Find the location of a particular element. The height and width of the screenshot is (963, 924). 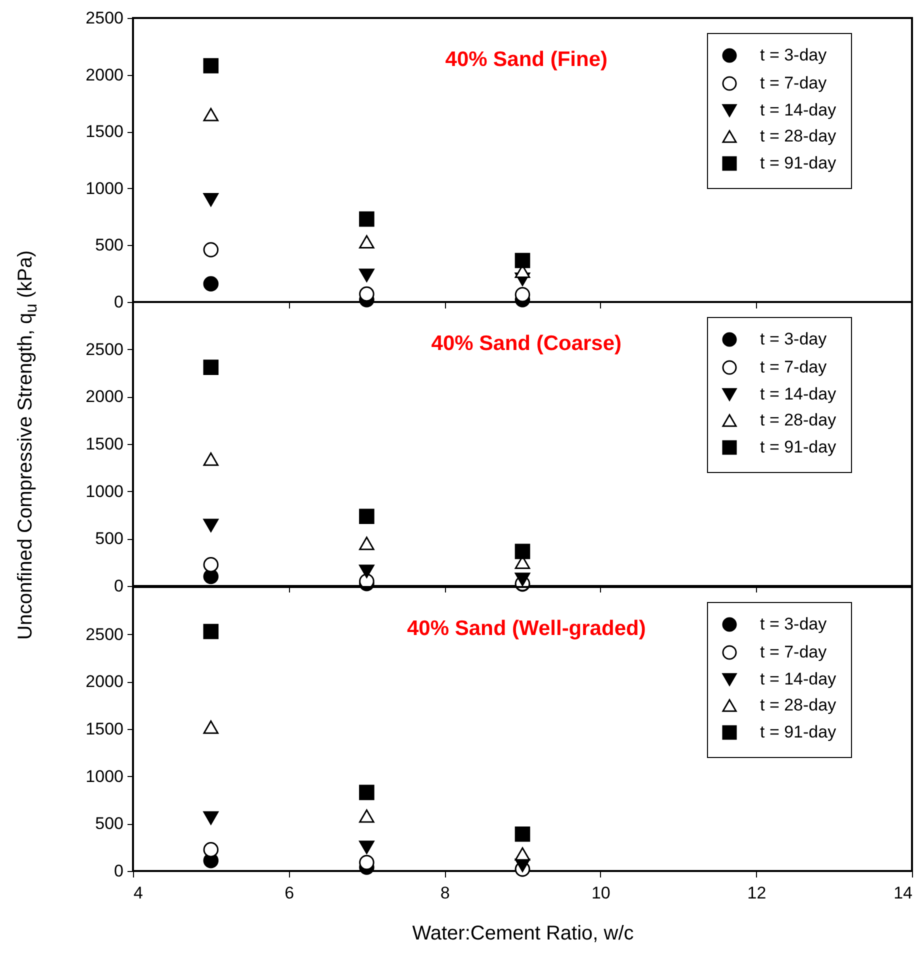

x-axis-title: Water:Cement Ratio, w/c is located at coordinates (523, 933).